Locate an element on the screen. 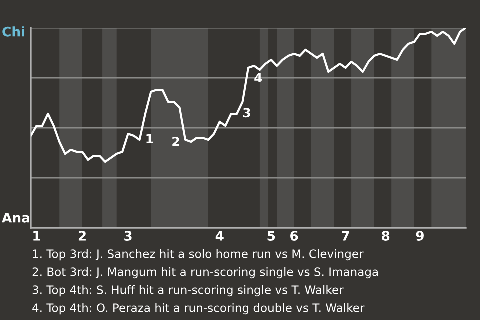 The height and width of the screenshot is (320, 480). text: 4. Top 4th: O. Peraza hit a run-scoring double vs T. Walker is located at coordinates (198, 309).